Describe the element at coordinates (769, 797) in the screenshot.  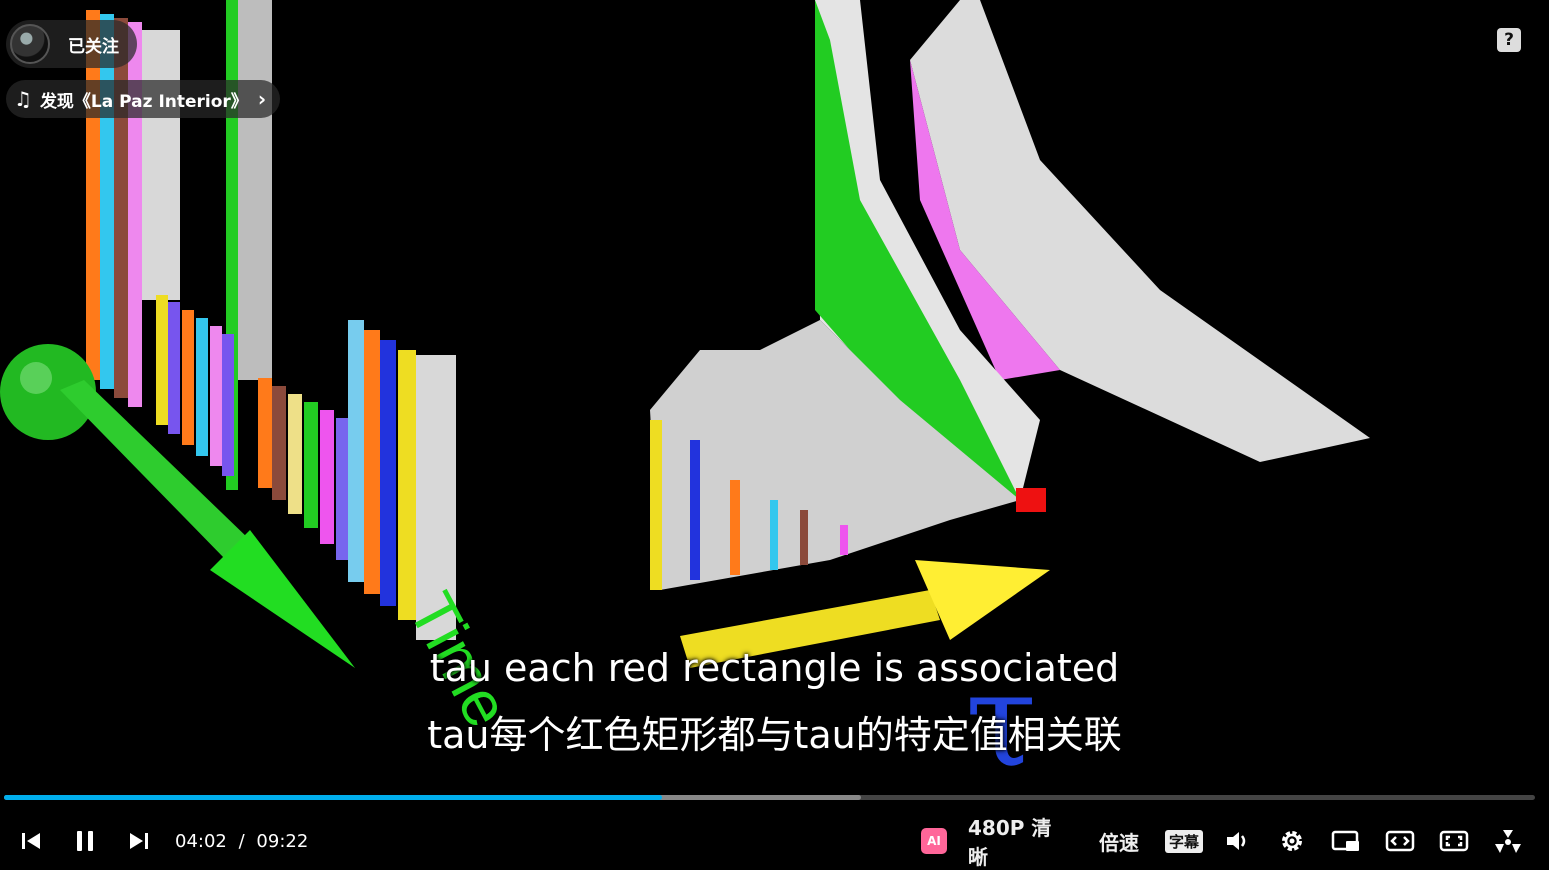
I see `progress-bar` at that location.